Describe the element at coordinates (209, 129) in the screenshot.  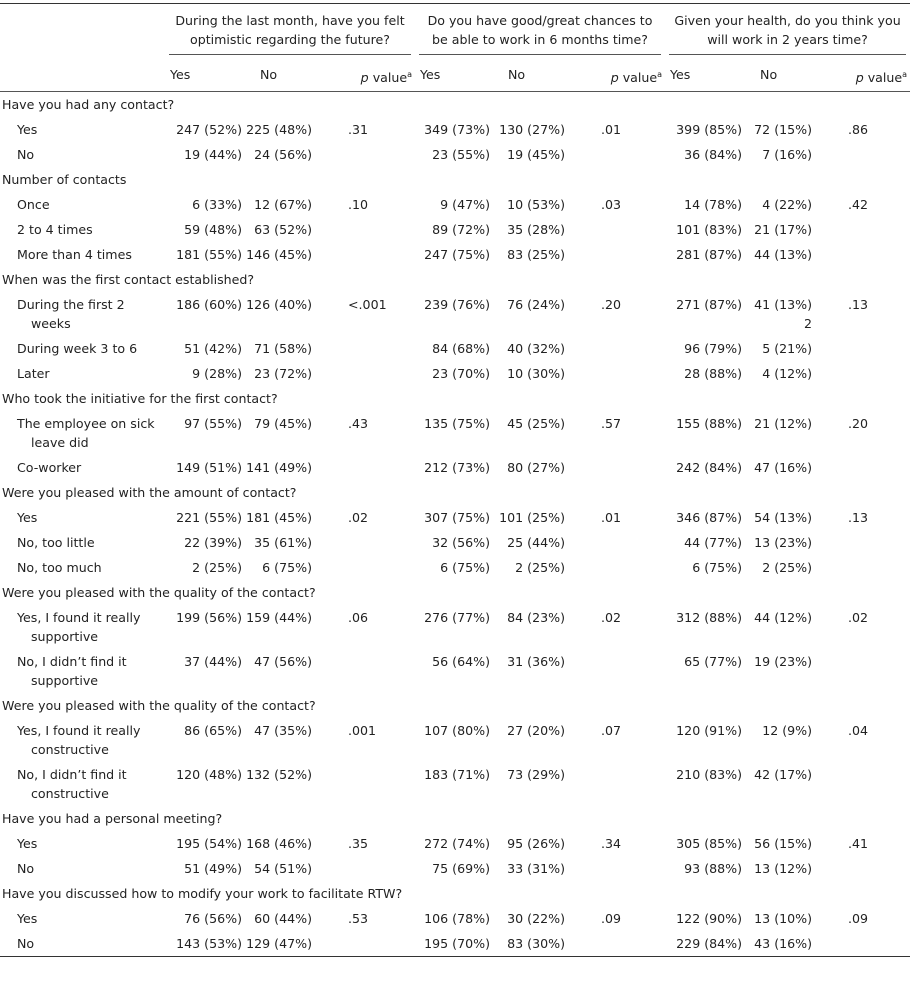
I see `count-cell: 247 (52%)` at that location.